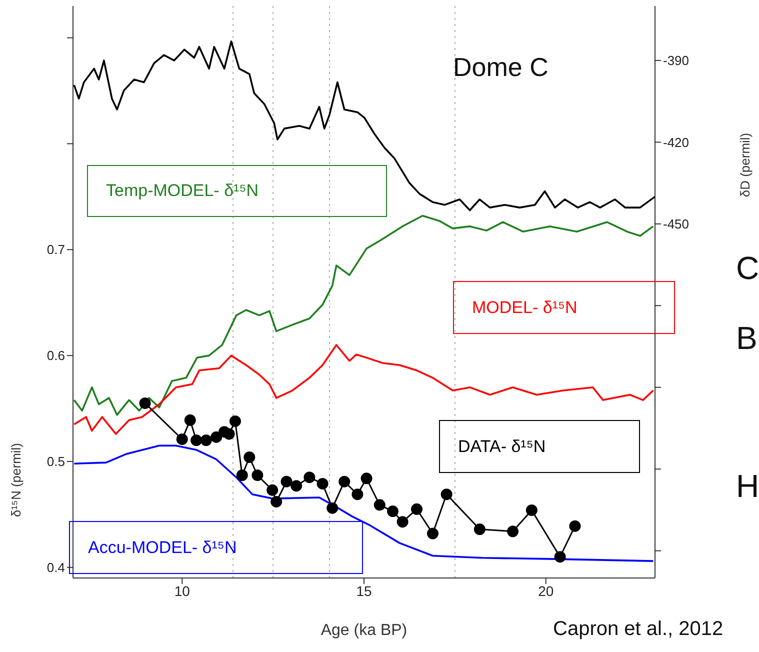  What do you see at coordinates (676, 142) in the screenshot?
I see `y2-tick-label: -420` at bounding box center [676, 142].